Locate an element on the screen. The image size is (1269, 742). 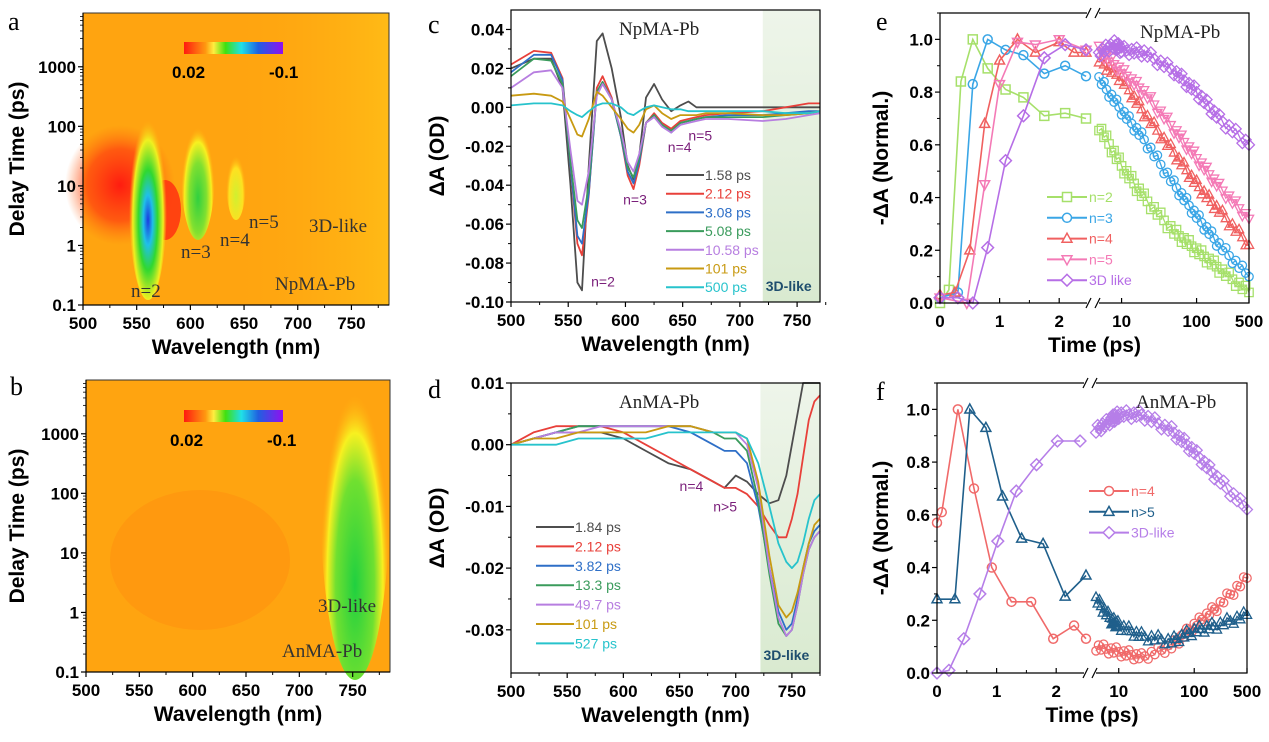
x-axis-label: Time (ps) is located at coordinates (1094, 345).